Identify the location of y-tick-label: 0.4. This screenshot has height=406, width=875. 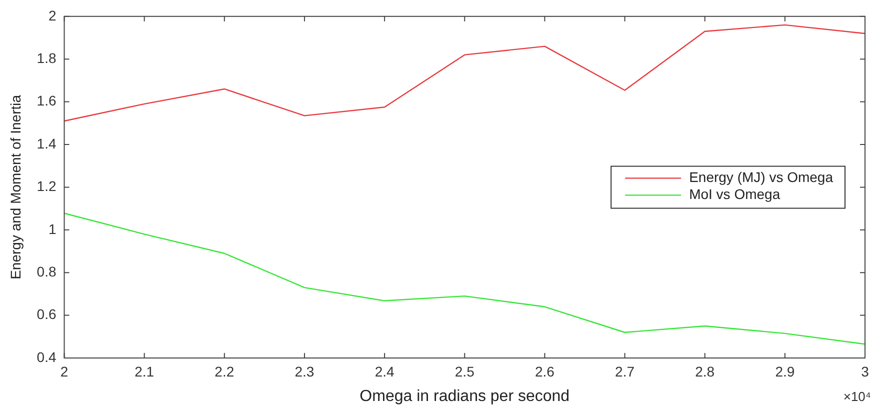
(46, 356).